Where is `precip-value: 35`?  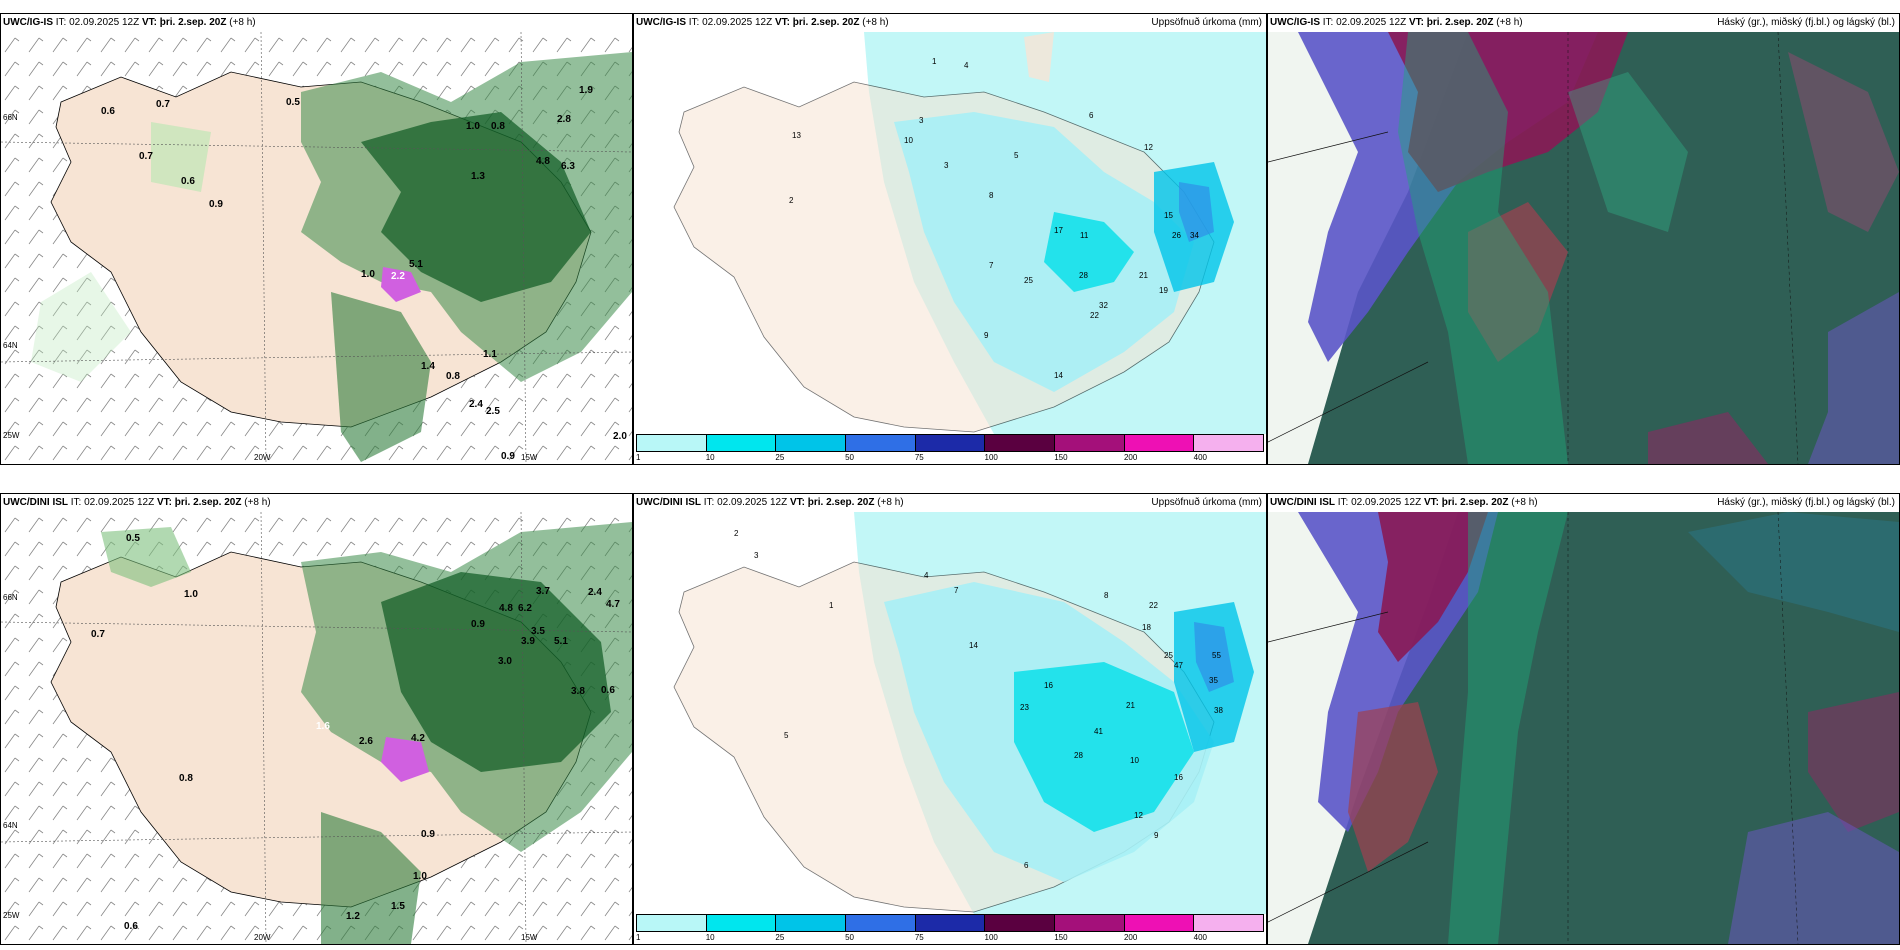
precip-value: 35 is located at coordinates (1213, 680).